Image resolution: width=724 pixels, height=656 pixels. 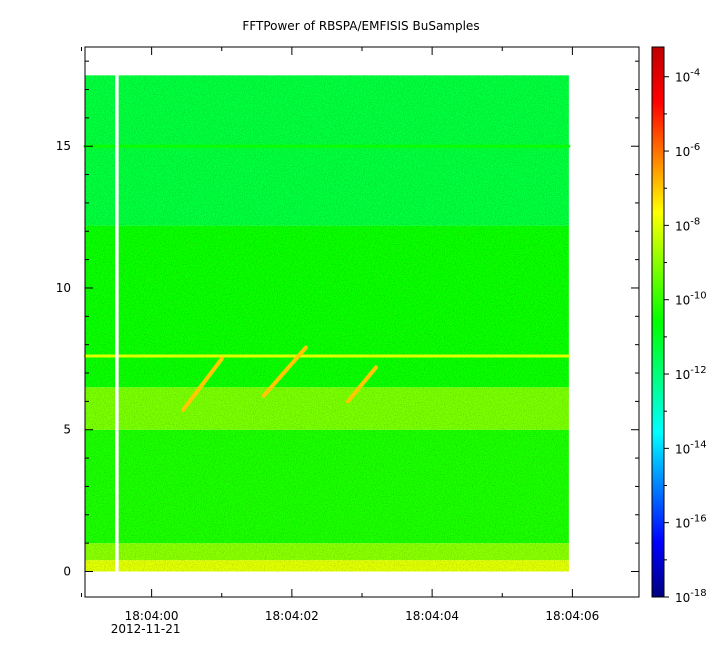 I want to click on colorbar-tick-label: 10⁻¹⁶, so click(x=691, y=522).